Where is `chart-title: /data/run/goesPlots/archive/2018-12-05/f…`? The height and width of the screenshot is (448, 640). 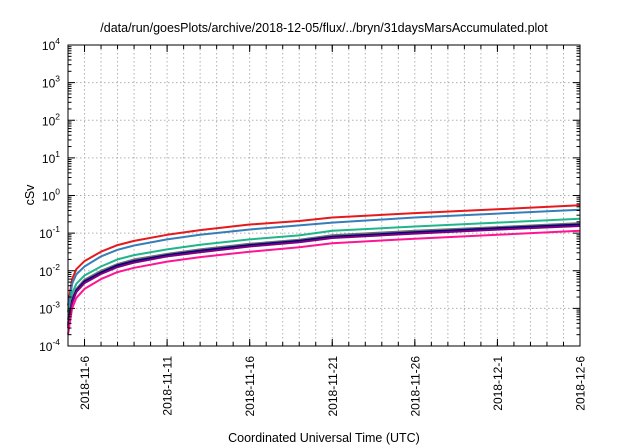
chart-title: /data/run/goesPlots/archive/2018-12-05/f… is located at coordinates (324, 28).